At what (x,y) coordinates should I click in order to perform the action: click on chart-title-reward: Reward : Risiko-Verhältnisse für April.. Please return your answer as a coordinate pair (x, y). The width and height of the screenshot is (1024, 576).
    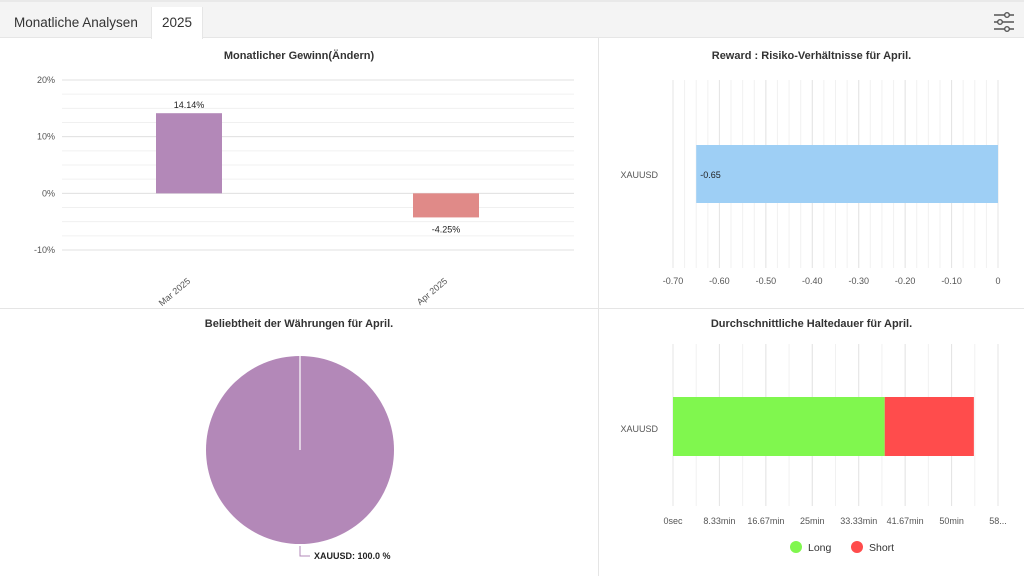
    Looking at the image, I should click on (811, 56).